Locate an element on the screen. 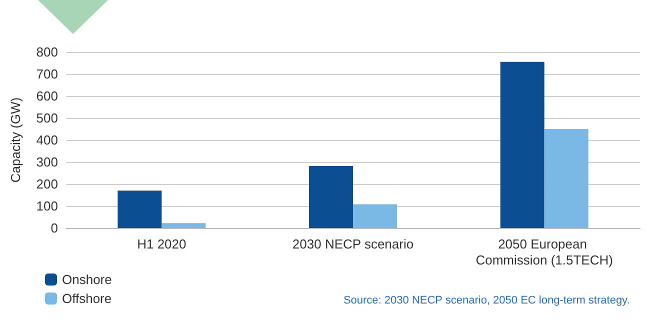  x-tick-label: H1 2020 is located at coordinates (161, 244).